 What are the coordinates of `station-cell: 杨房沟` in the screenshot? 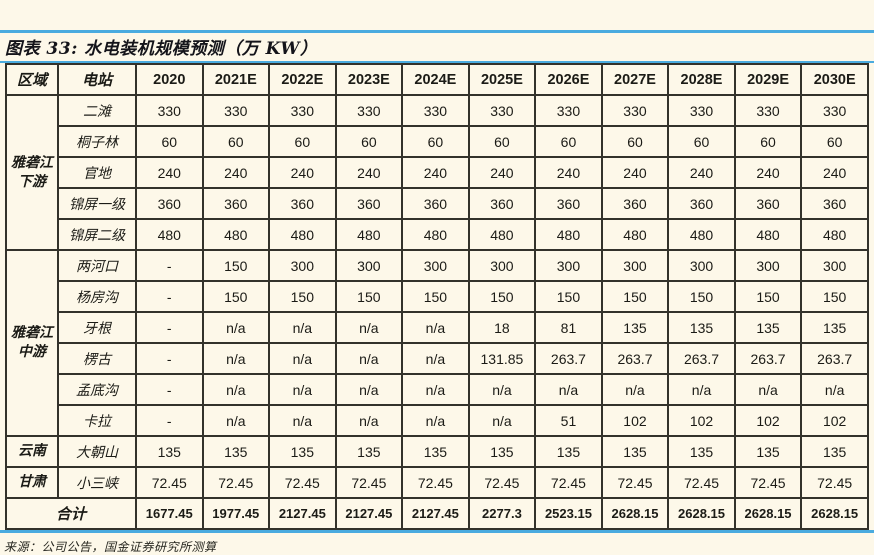 It's located at (97, 296).